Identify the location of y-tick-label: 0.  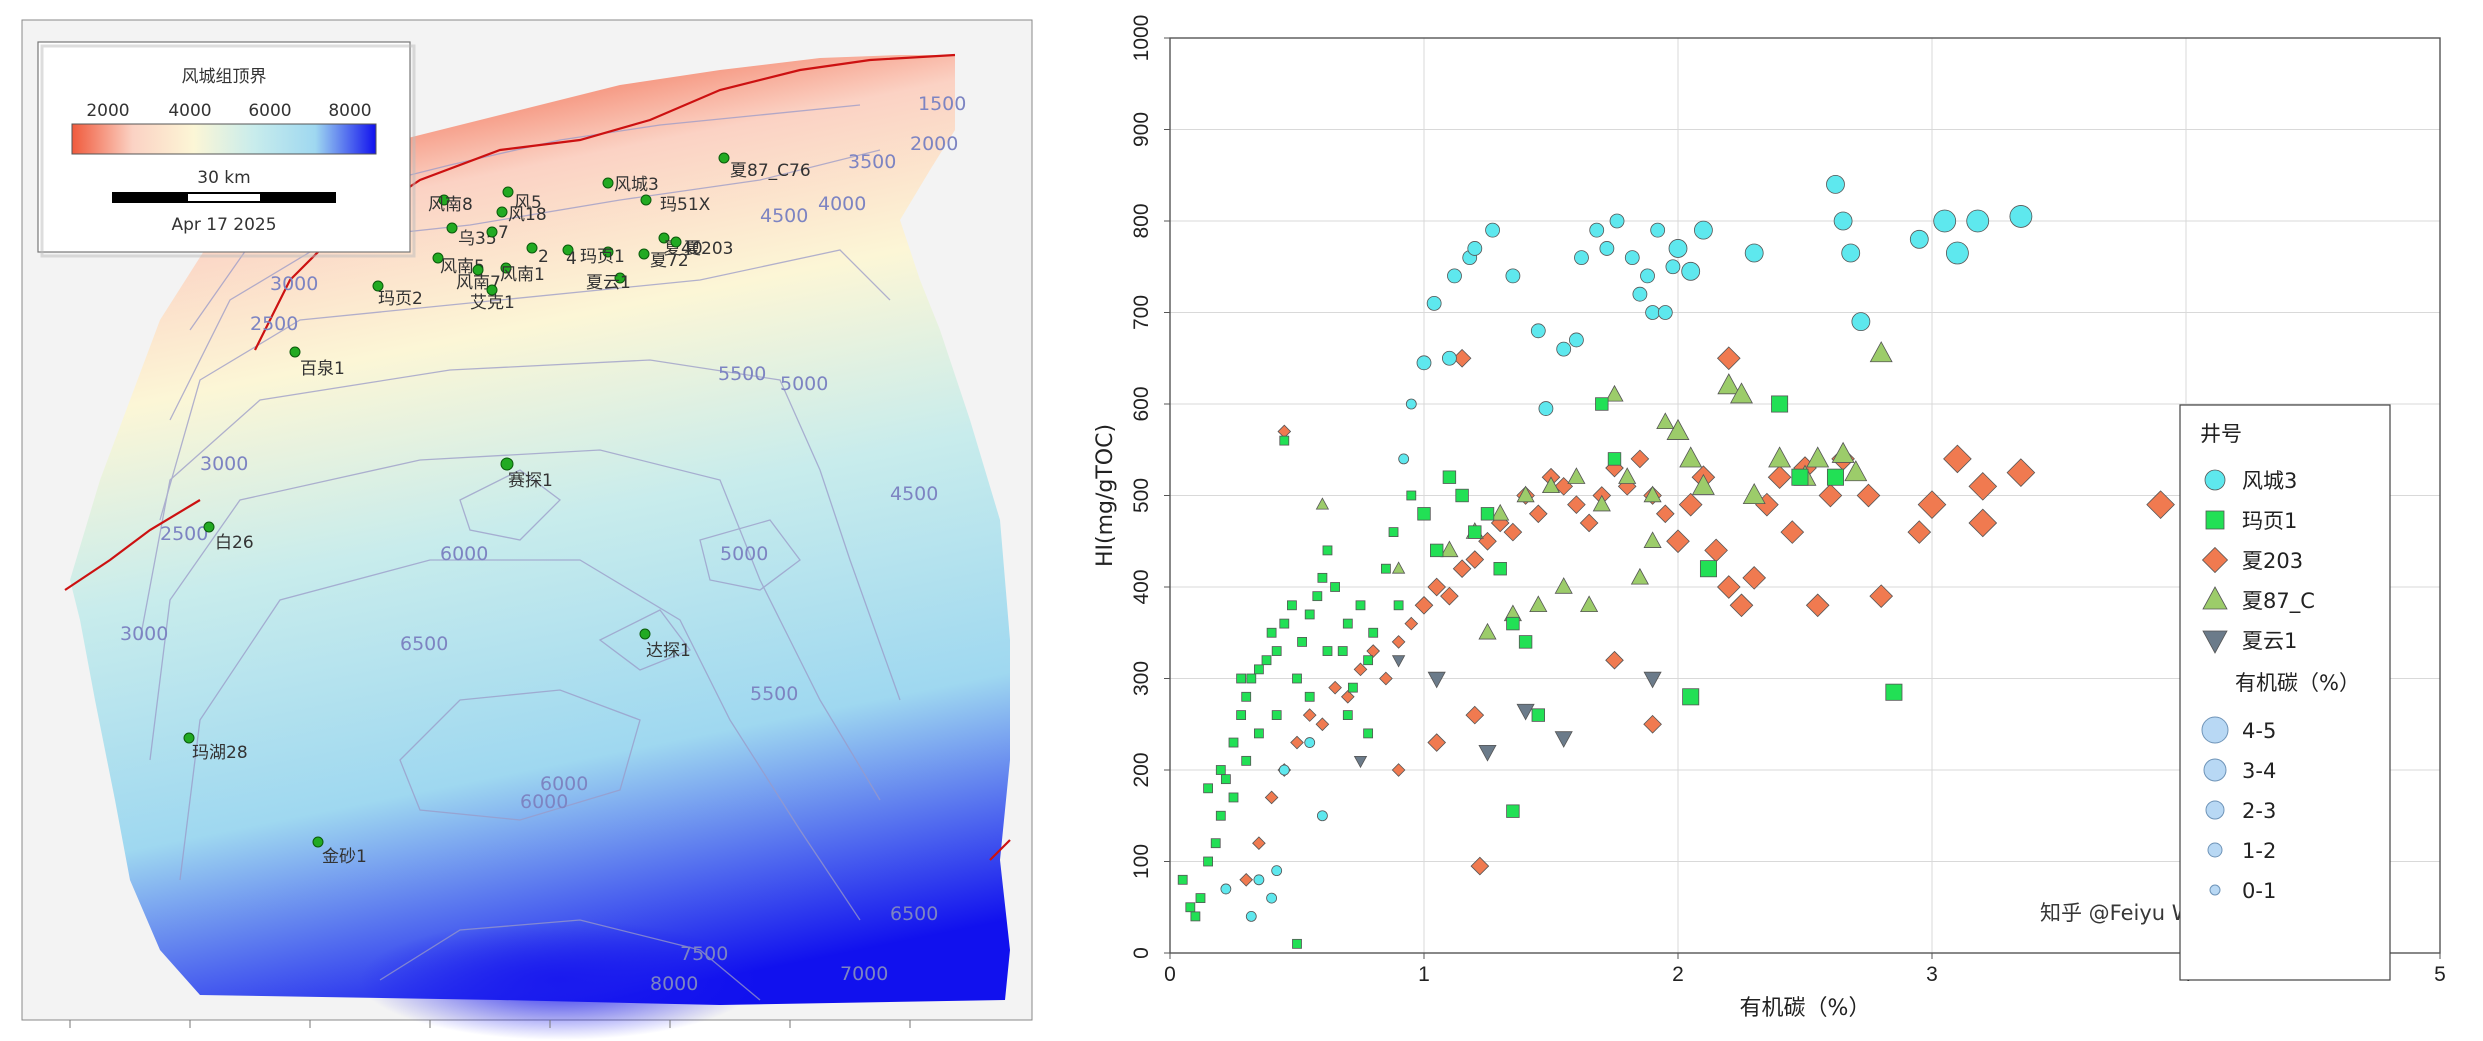
(1141, 953).